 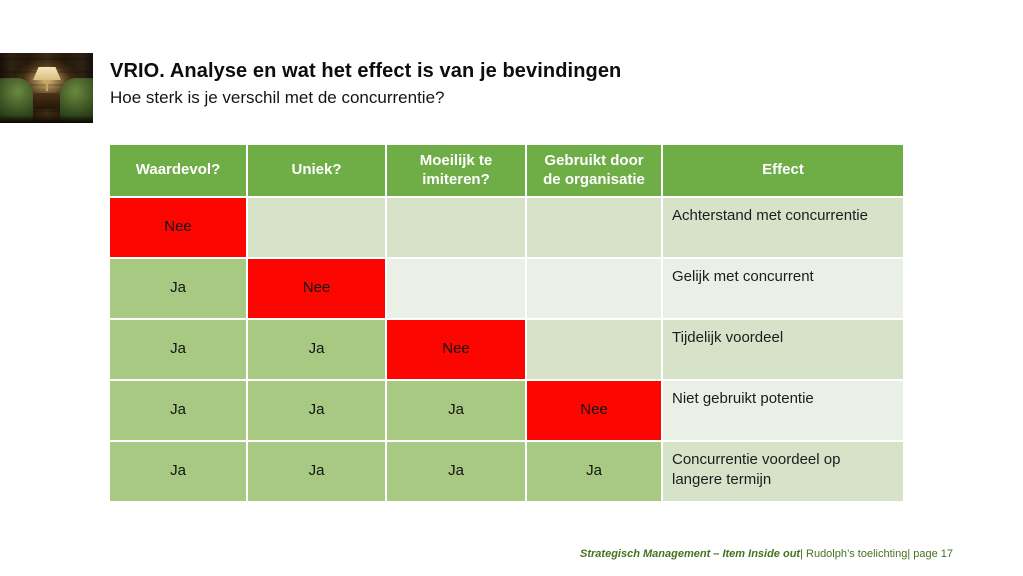 I want to click on vrio-cell-r2c2: Nee, so click(x=316, y=288).